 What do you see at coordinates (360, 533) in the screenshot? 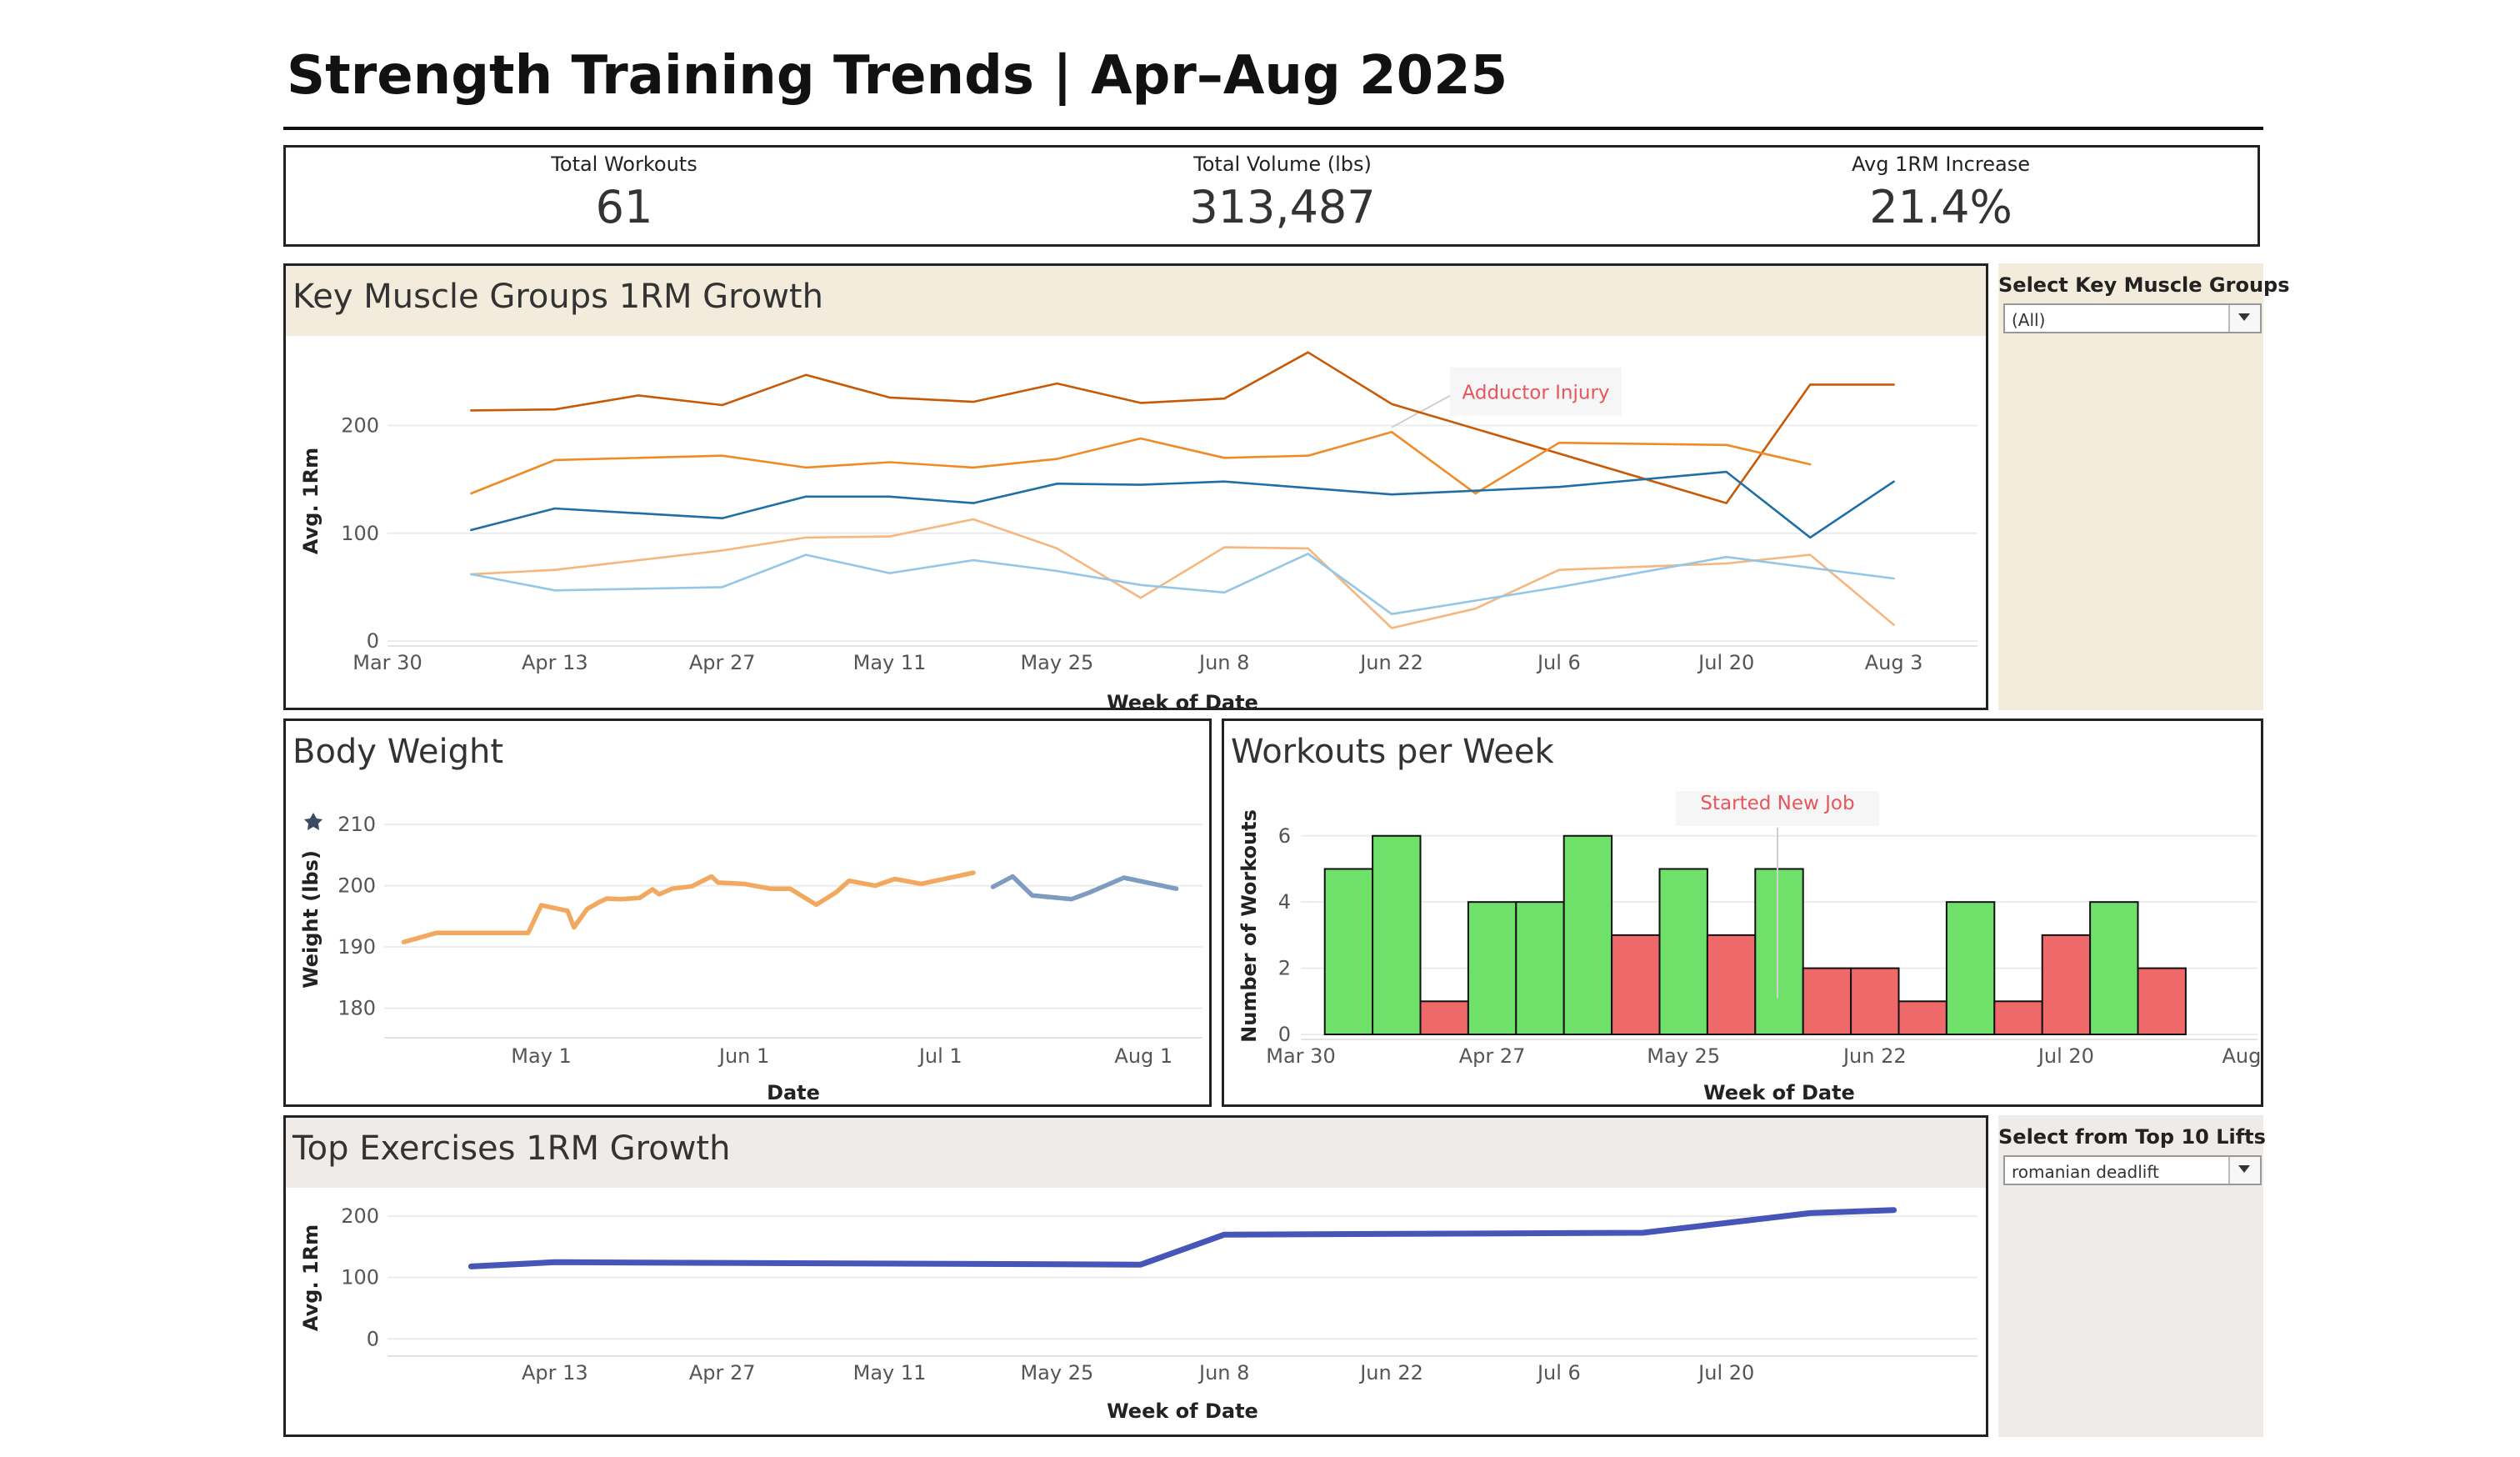
I see `y-tick-label: 100` at bounding box center [360, 533].